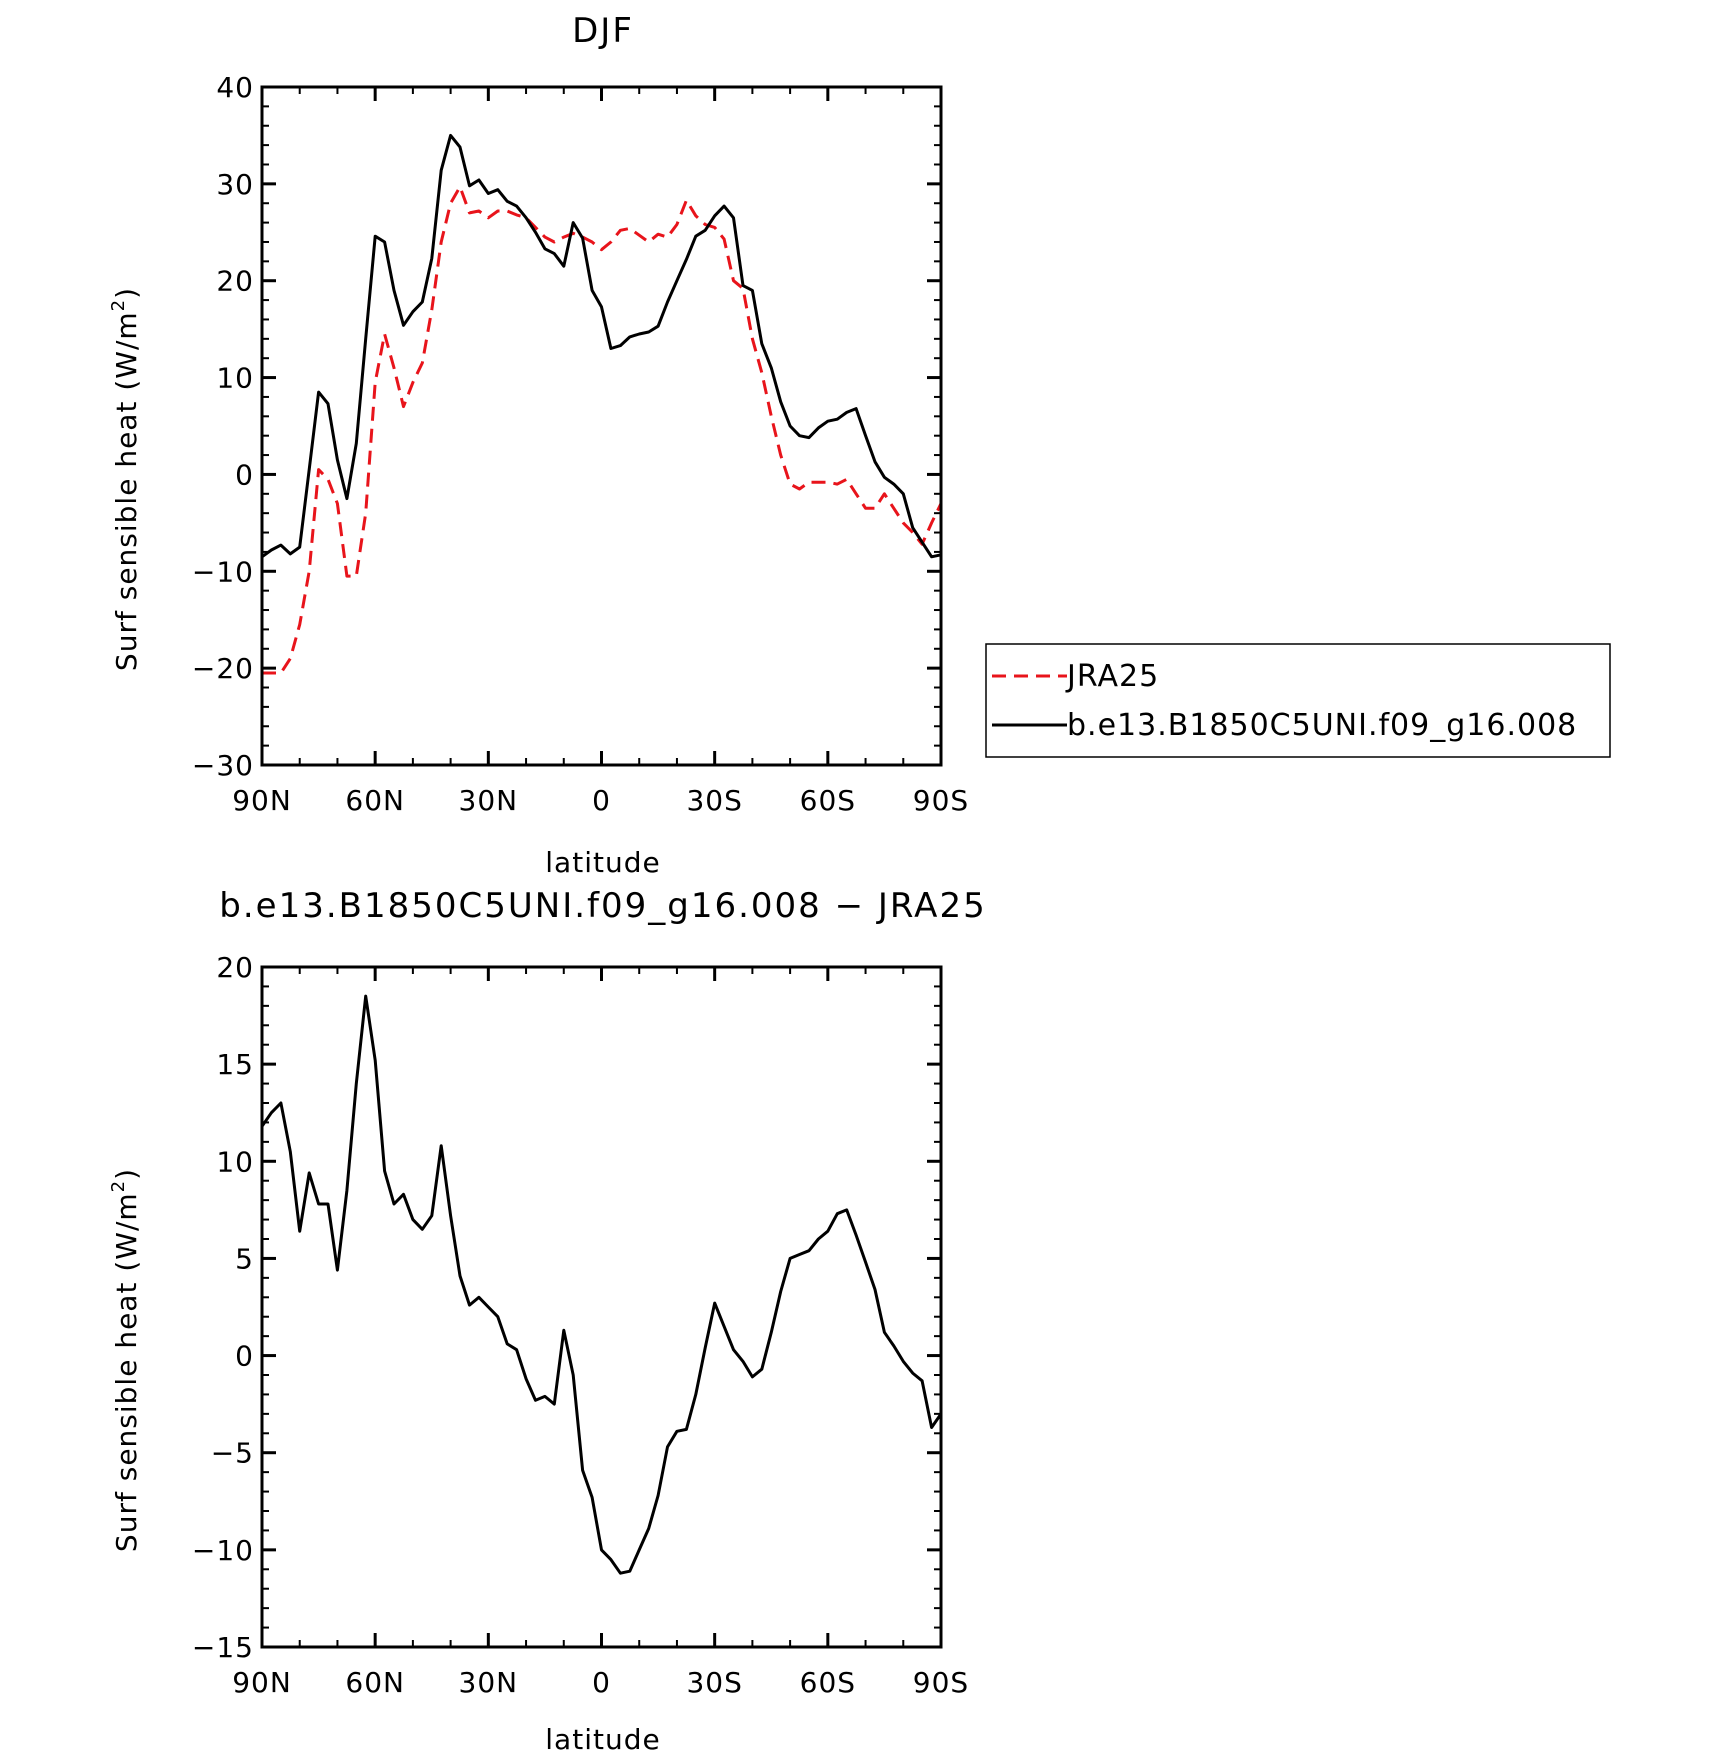 The image size is (1710, 1756). What do you see at coordinates (375, 1682) in the screenshot?
I see `bottom-xtick-label: 60N` at bounding box center [375, 1682].